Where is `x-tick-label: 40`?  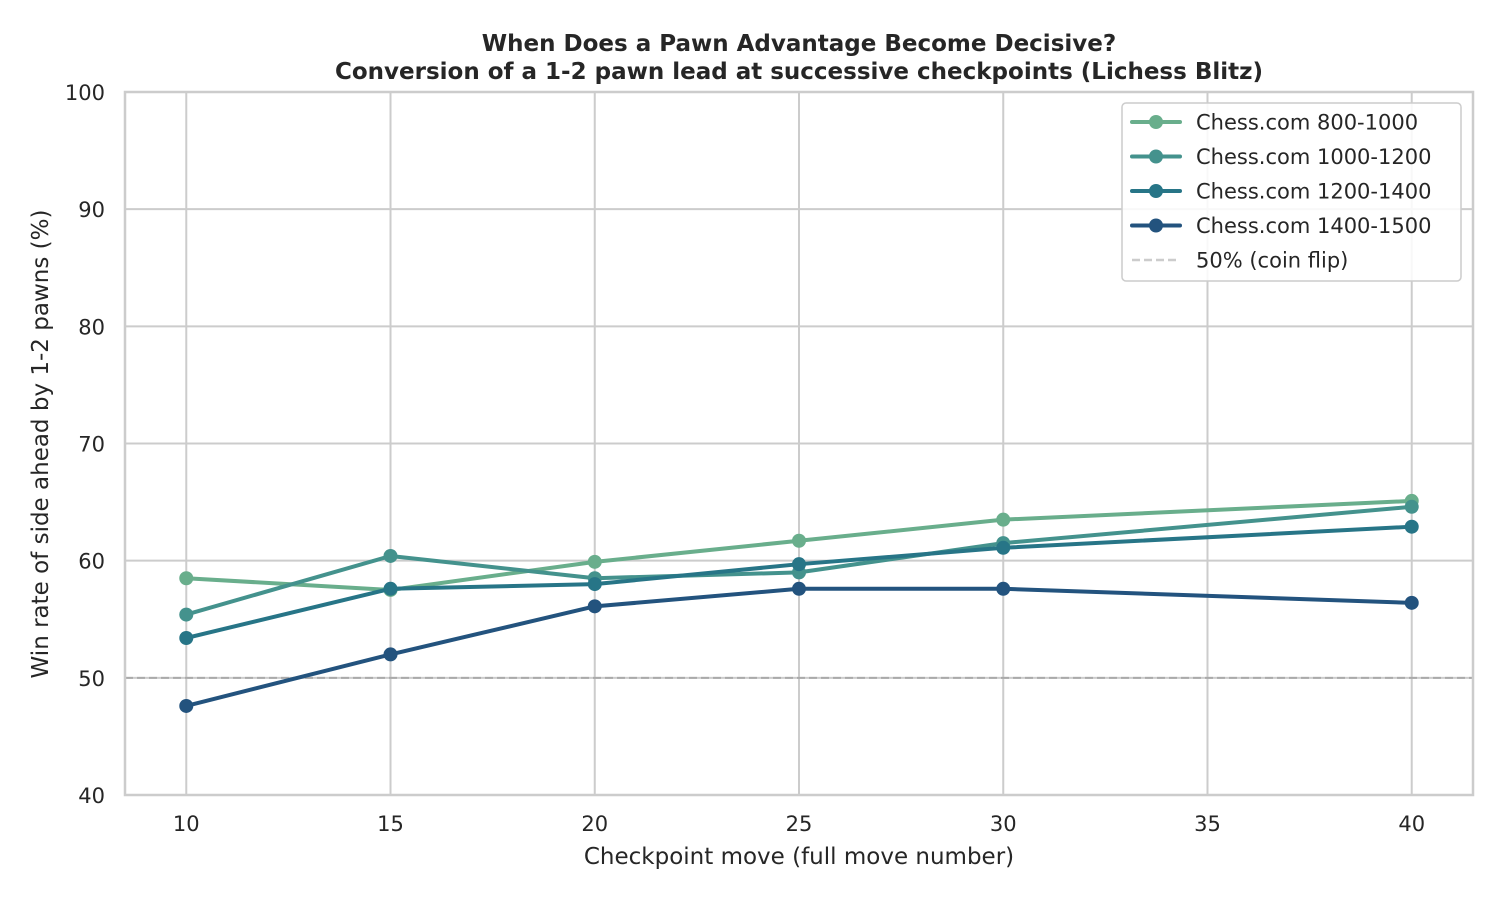
x-tick-label: 40 is located at coordinates (1411, 824).